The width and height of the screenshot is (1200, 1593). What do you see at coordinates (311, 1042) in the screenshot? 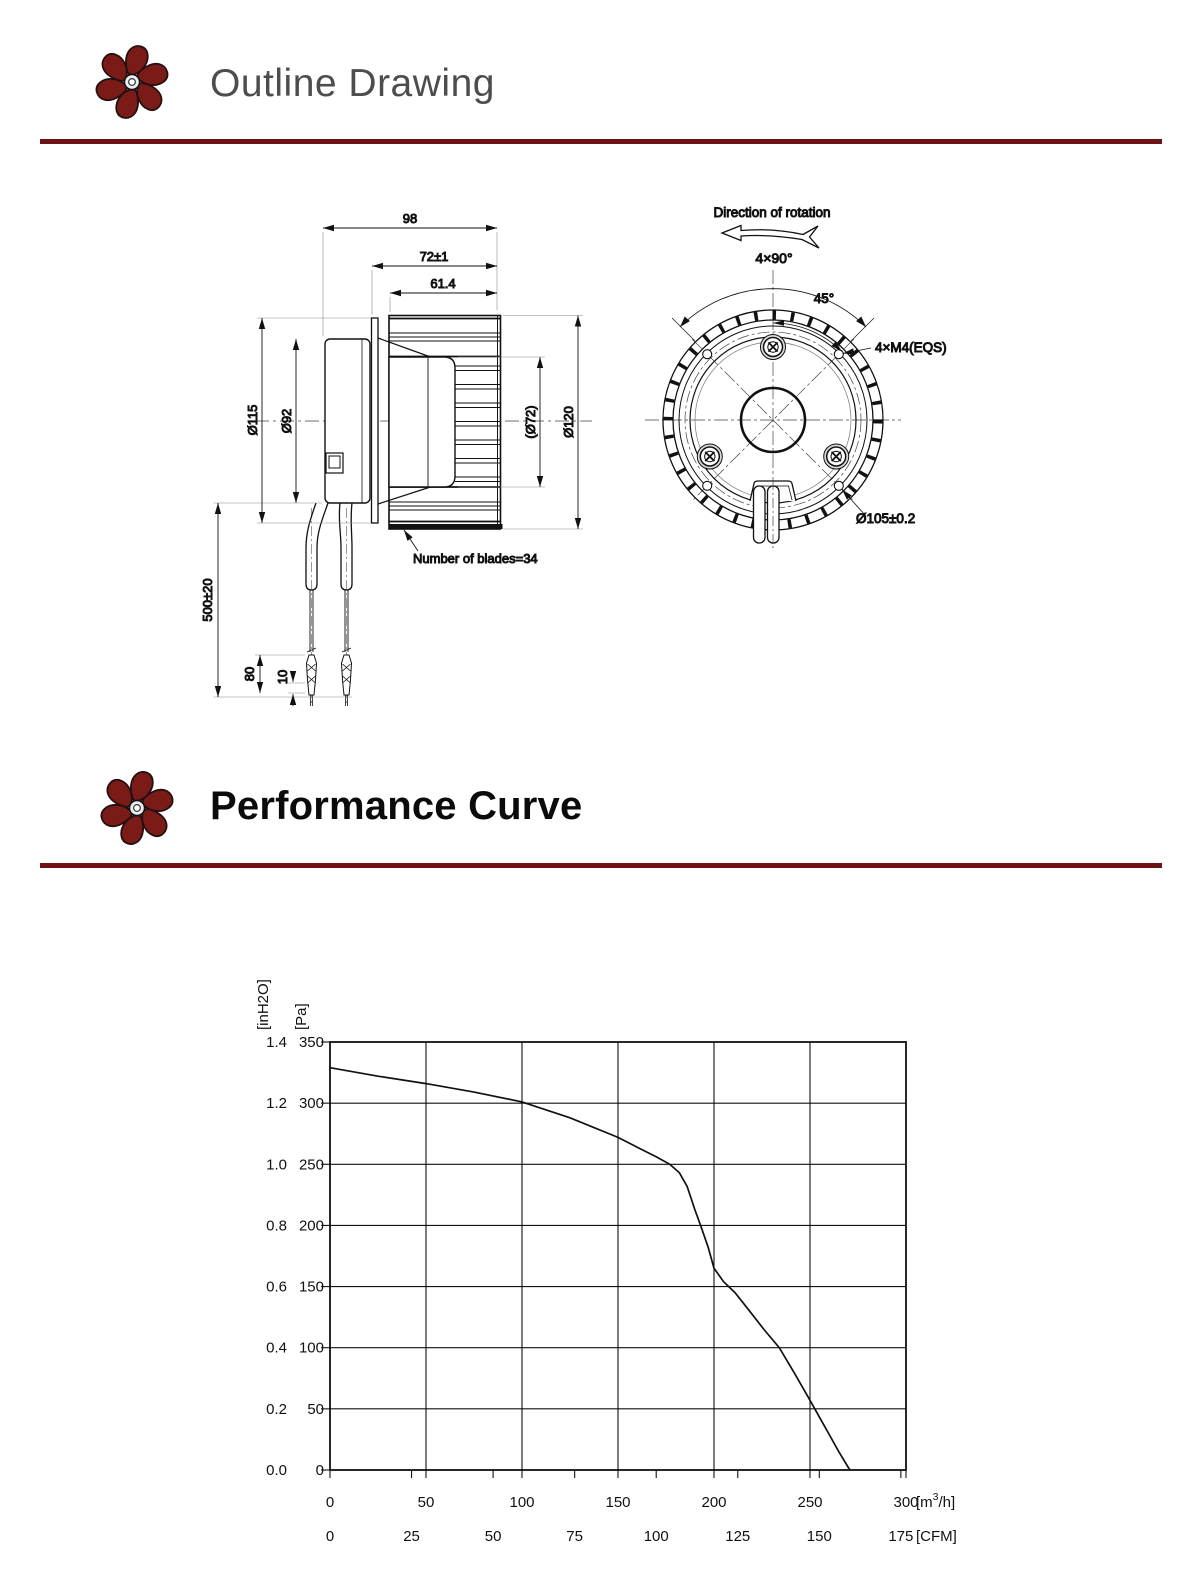
I see `y-tick-label-pa: 350` at bounding box center [311, 1042].